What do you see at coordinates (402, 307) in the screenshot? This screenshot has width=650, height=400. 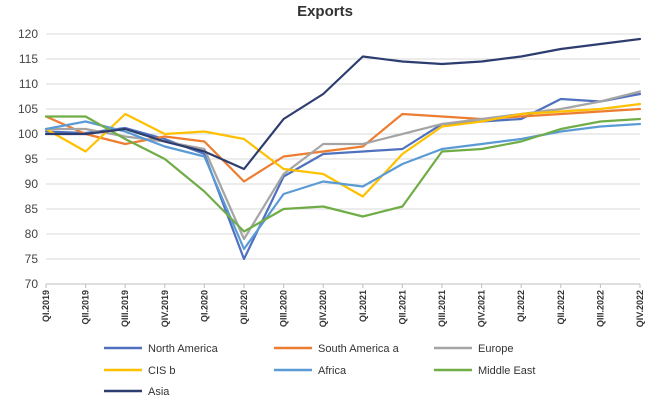 I see `x-tick-label: QII.2021` at bounding box center [402, 307].